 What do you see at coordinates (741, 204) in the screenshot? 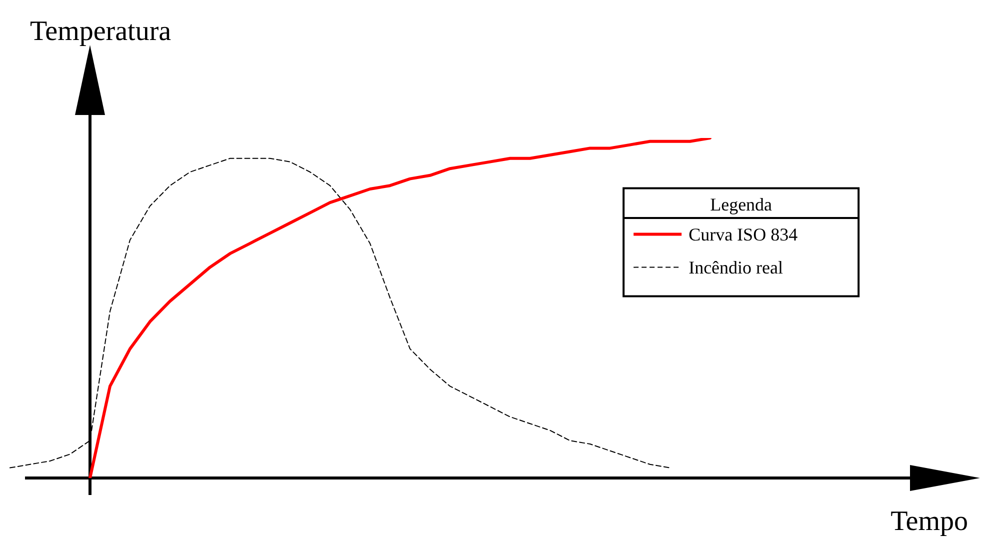
I see `legend-title: Legenda` at bounding box center [741, 204].